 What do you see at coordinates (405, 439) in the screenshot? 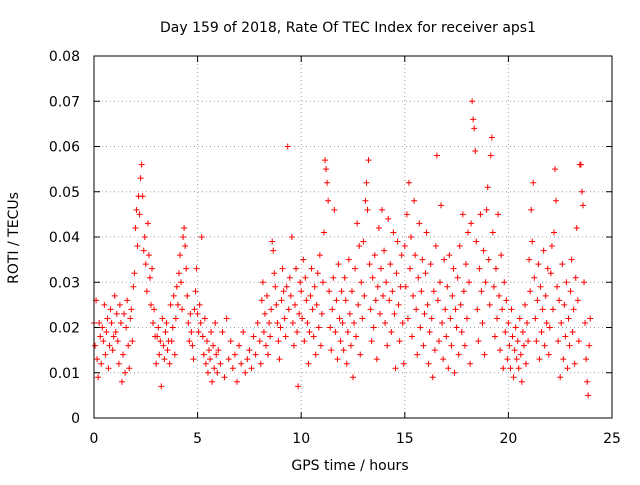
I see `x-tick-label: 15` at bounding box center [405, 439].